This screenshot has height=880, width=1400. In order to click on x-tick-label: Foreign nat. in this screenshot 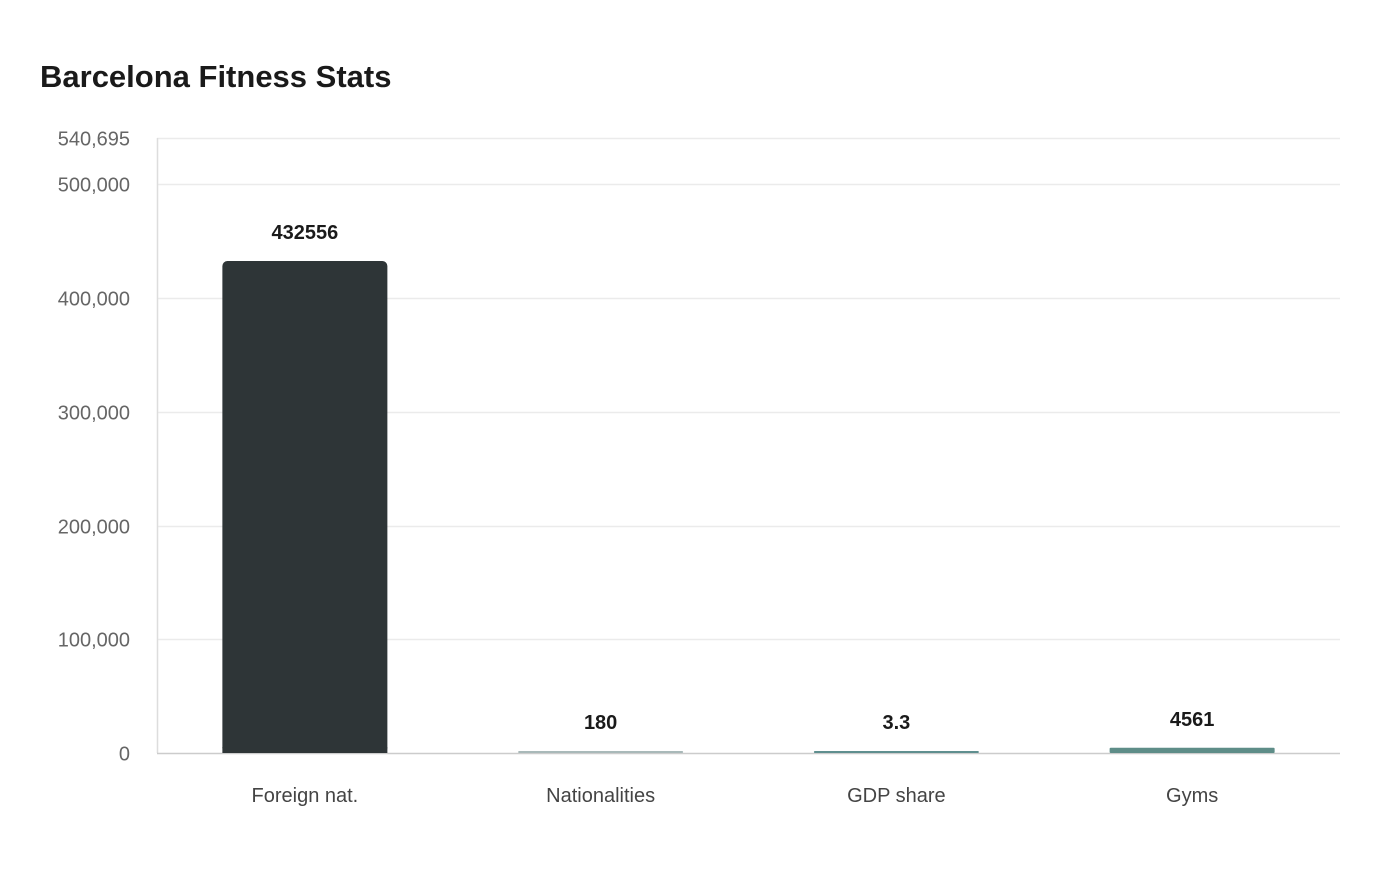, I will do `click(305, 796)`.